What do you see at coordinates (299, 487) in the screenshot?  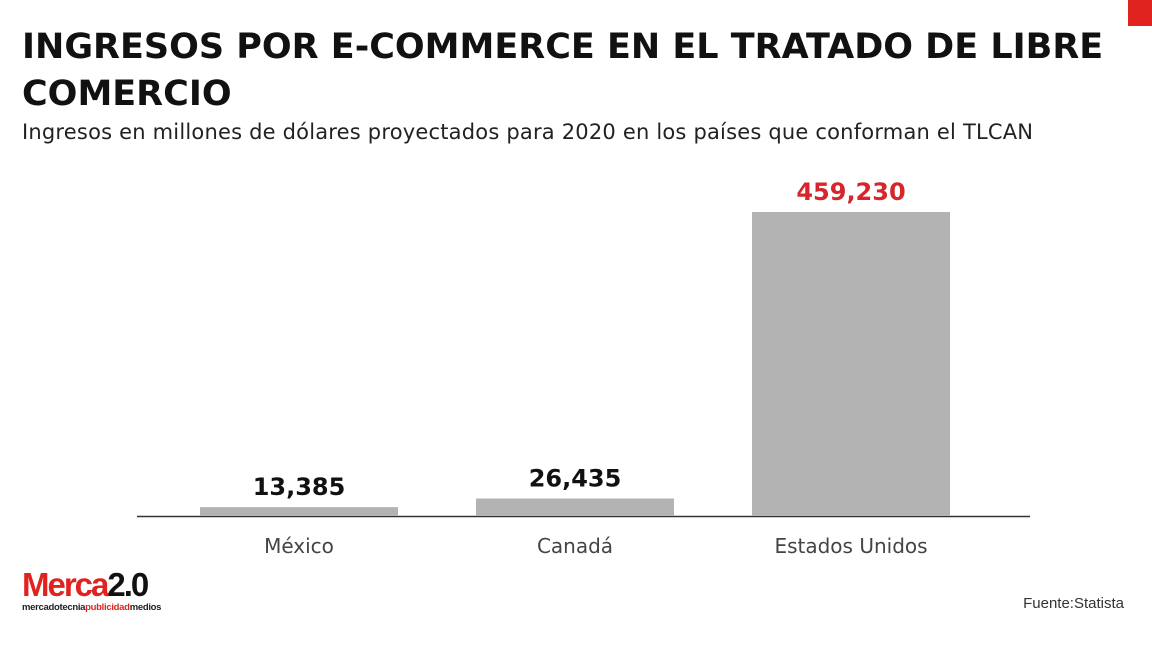 I see `data-label-0: 13,385` at bounding box center [299, 487].